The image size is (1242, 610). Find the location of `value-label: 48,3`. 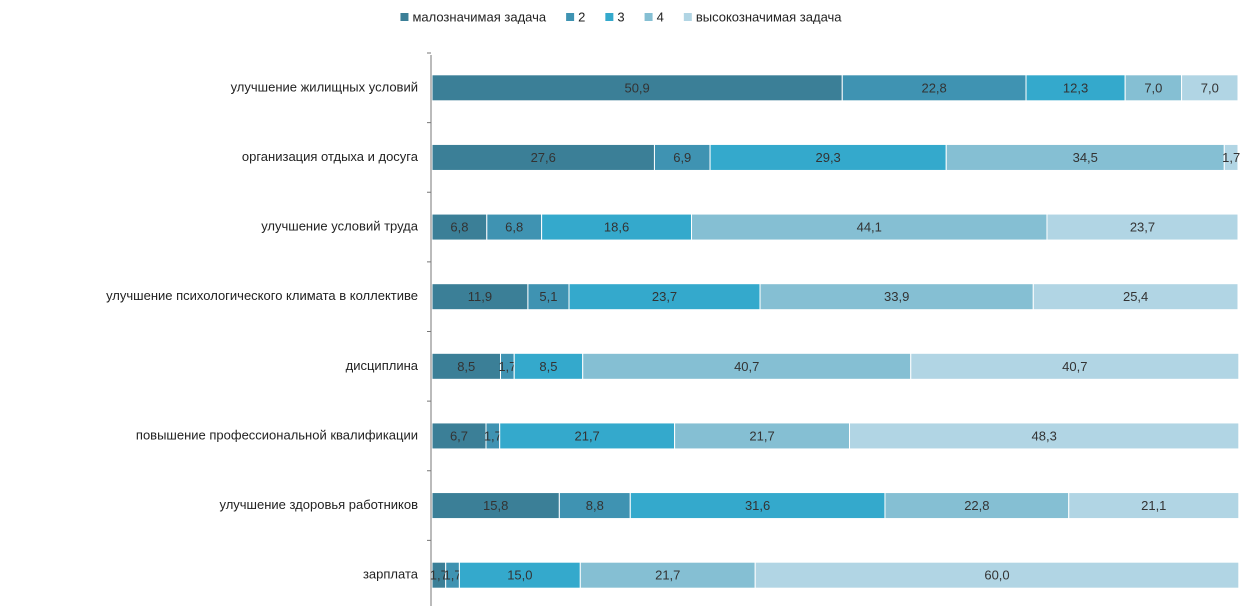

value-label: 48,3 is located at coordinates (1044, 435).